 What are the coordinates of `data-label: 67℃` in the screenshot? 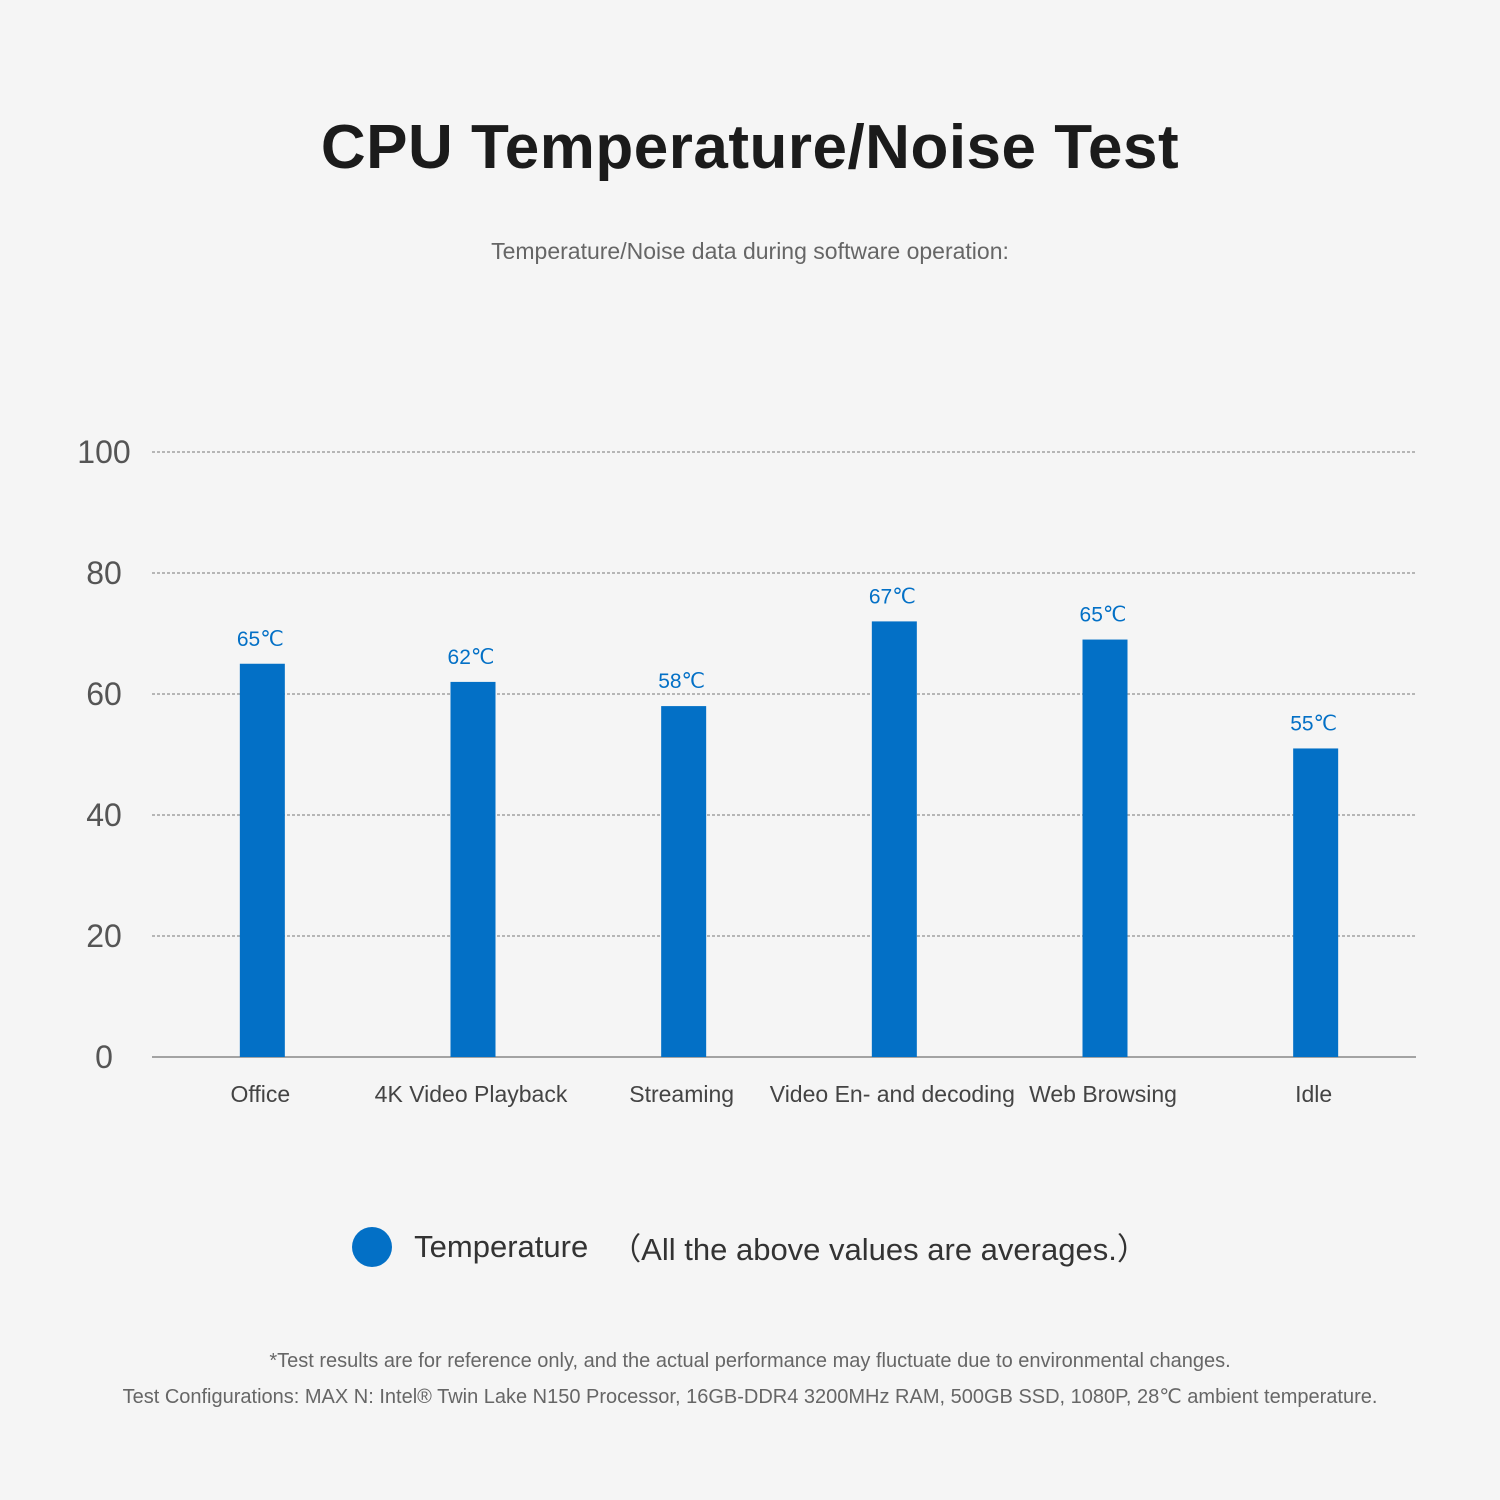 It's located at (892, 596).